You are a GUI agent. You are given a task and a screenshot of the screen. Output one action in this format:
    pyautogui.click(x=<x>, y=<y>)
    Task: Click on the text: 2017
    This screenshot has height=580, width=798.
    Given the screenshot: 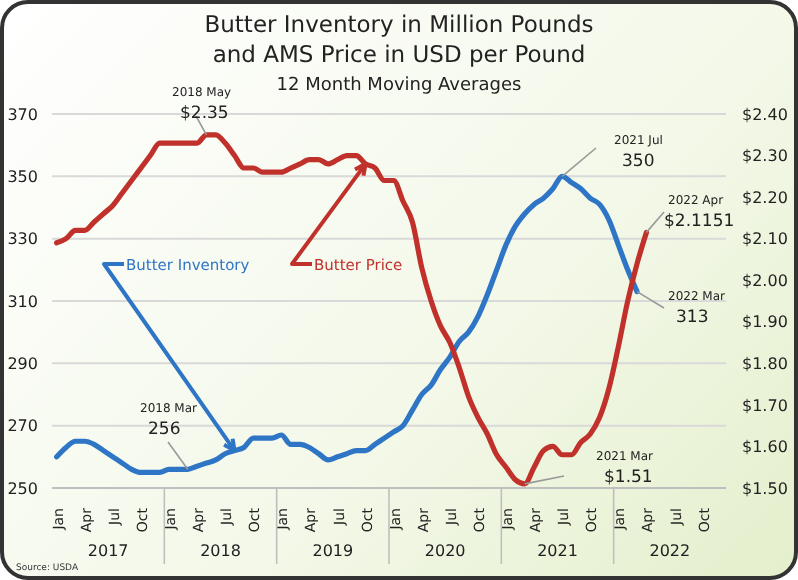 What is the action you would take?
    pyautogui.click(x=108, y=551)
    